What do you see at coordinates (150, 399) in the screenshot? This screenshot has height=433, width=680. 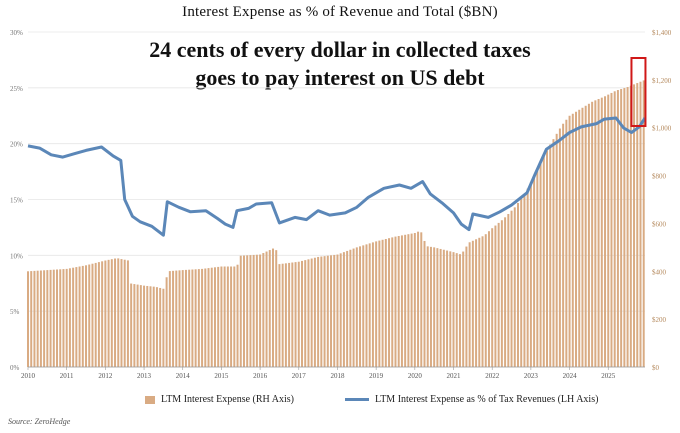 I see `legend-bar-swatch` at bounding box center [150, 399].